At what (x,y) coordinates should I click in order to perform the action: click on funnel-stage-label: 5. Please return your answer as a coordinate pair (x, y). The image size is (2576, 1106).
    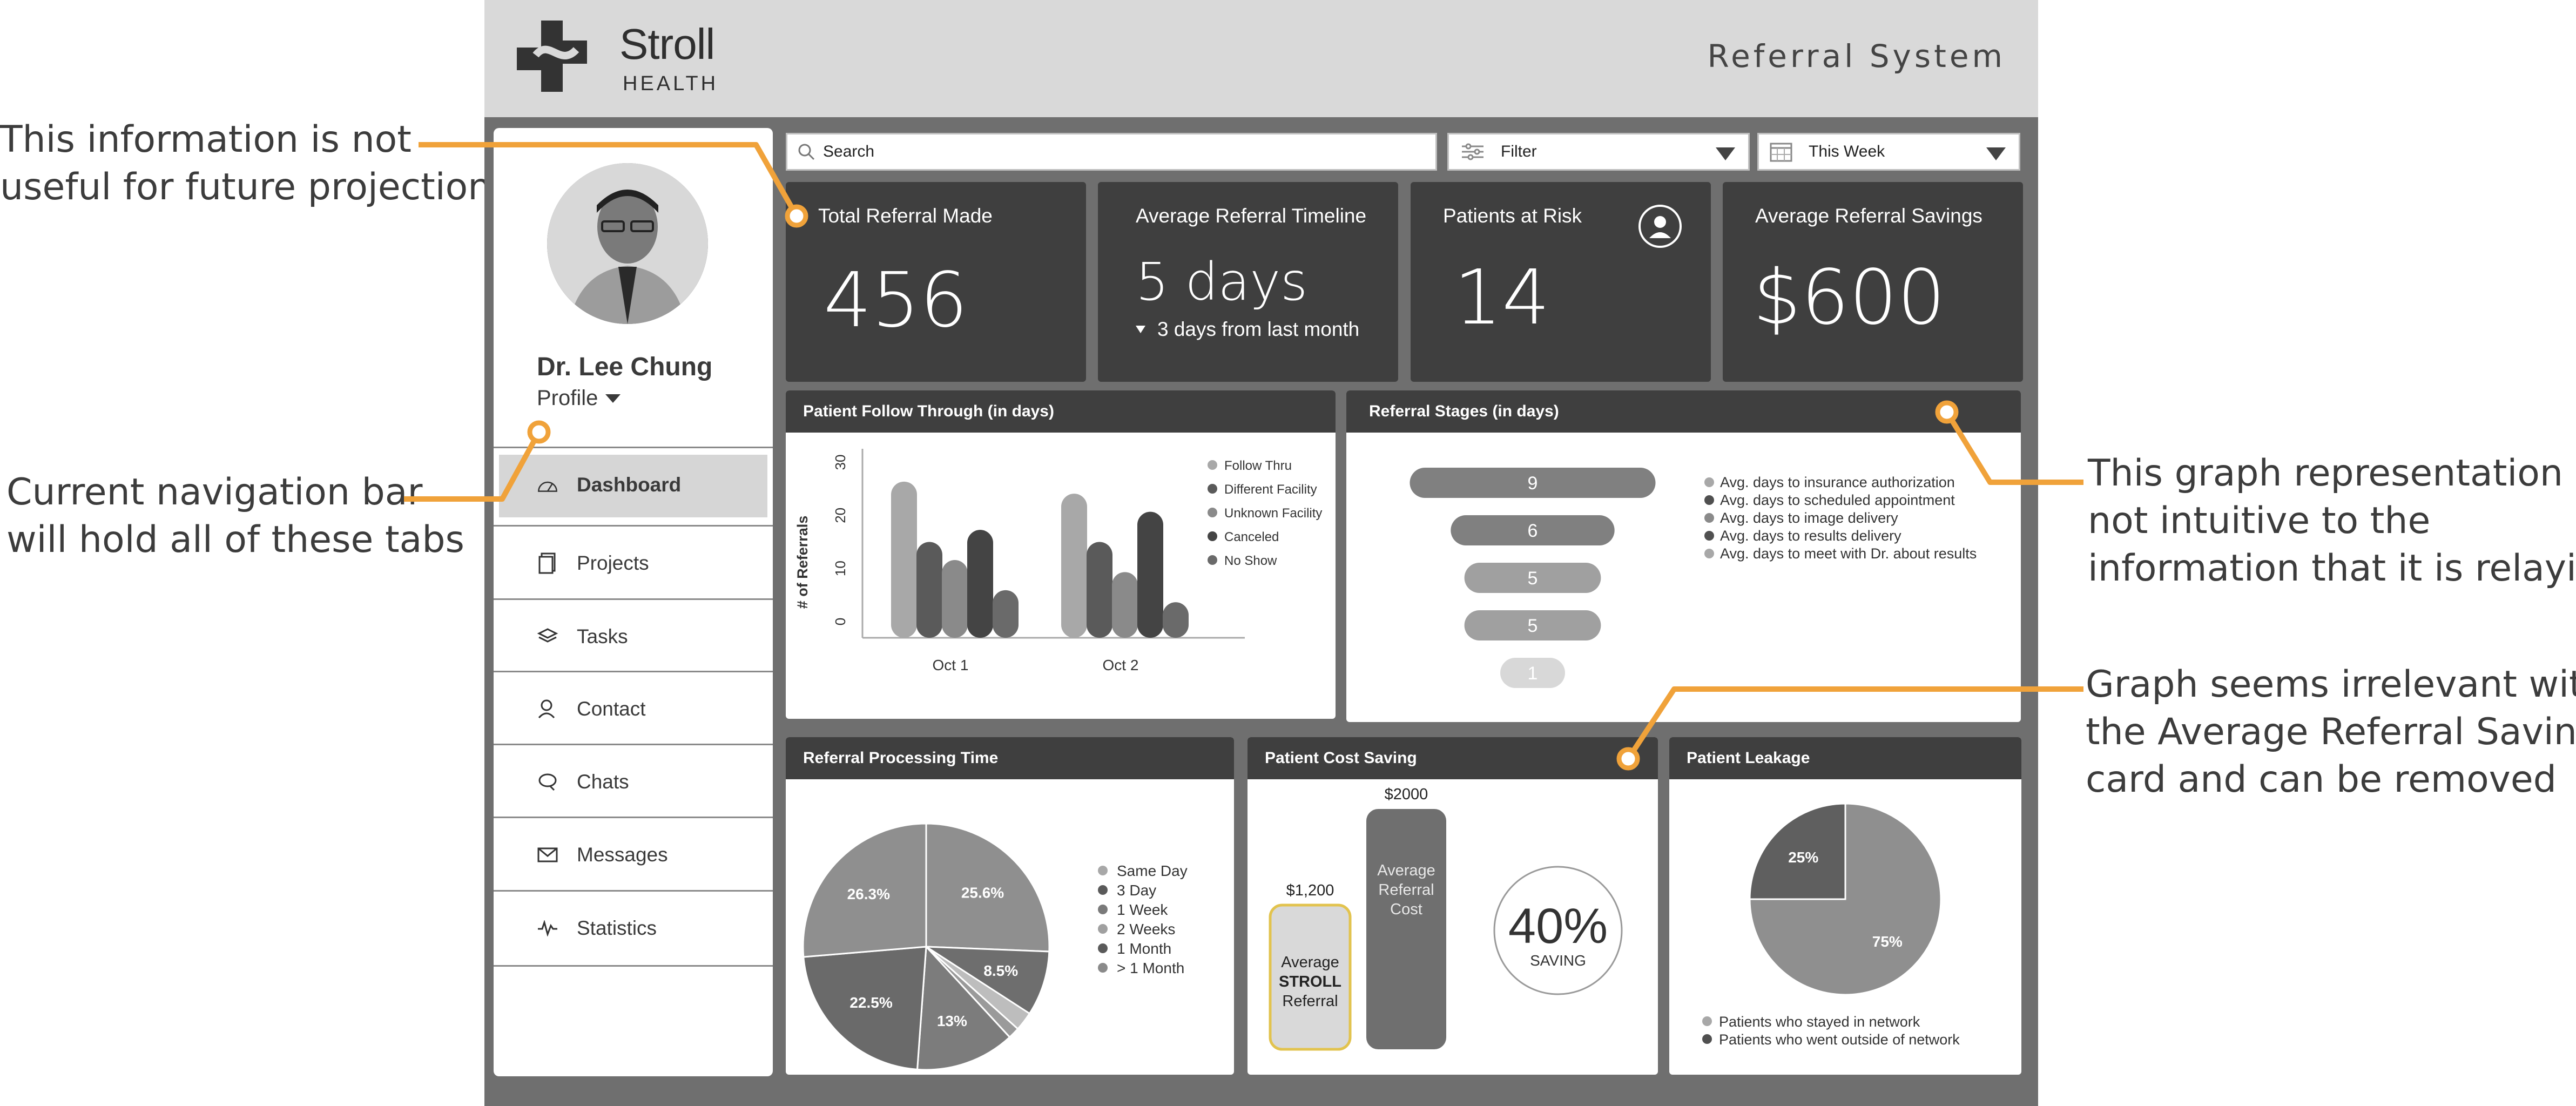
    Looking at the image, I should click on (1533, 578).